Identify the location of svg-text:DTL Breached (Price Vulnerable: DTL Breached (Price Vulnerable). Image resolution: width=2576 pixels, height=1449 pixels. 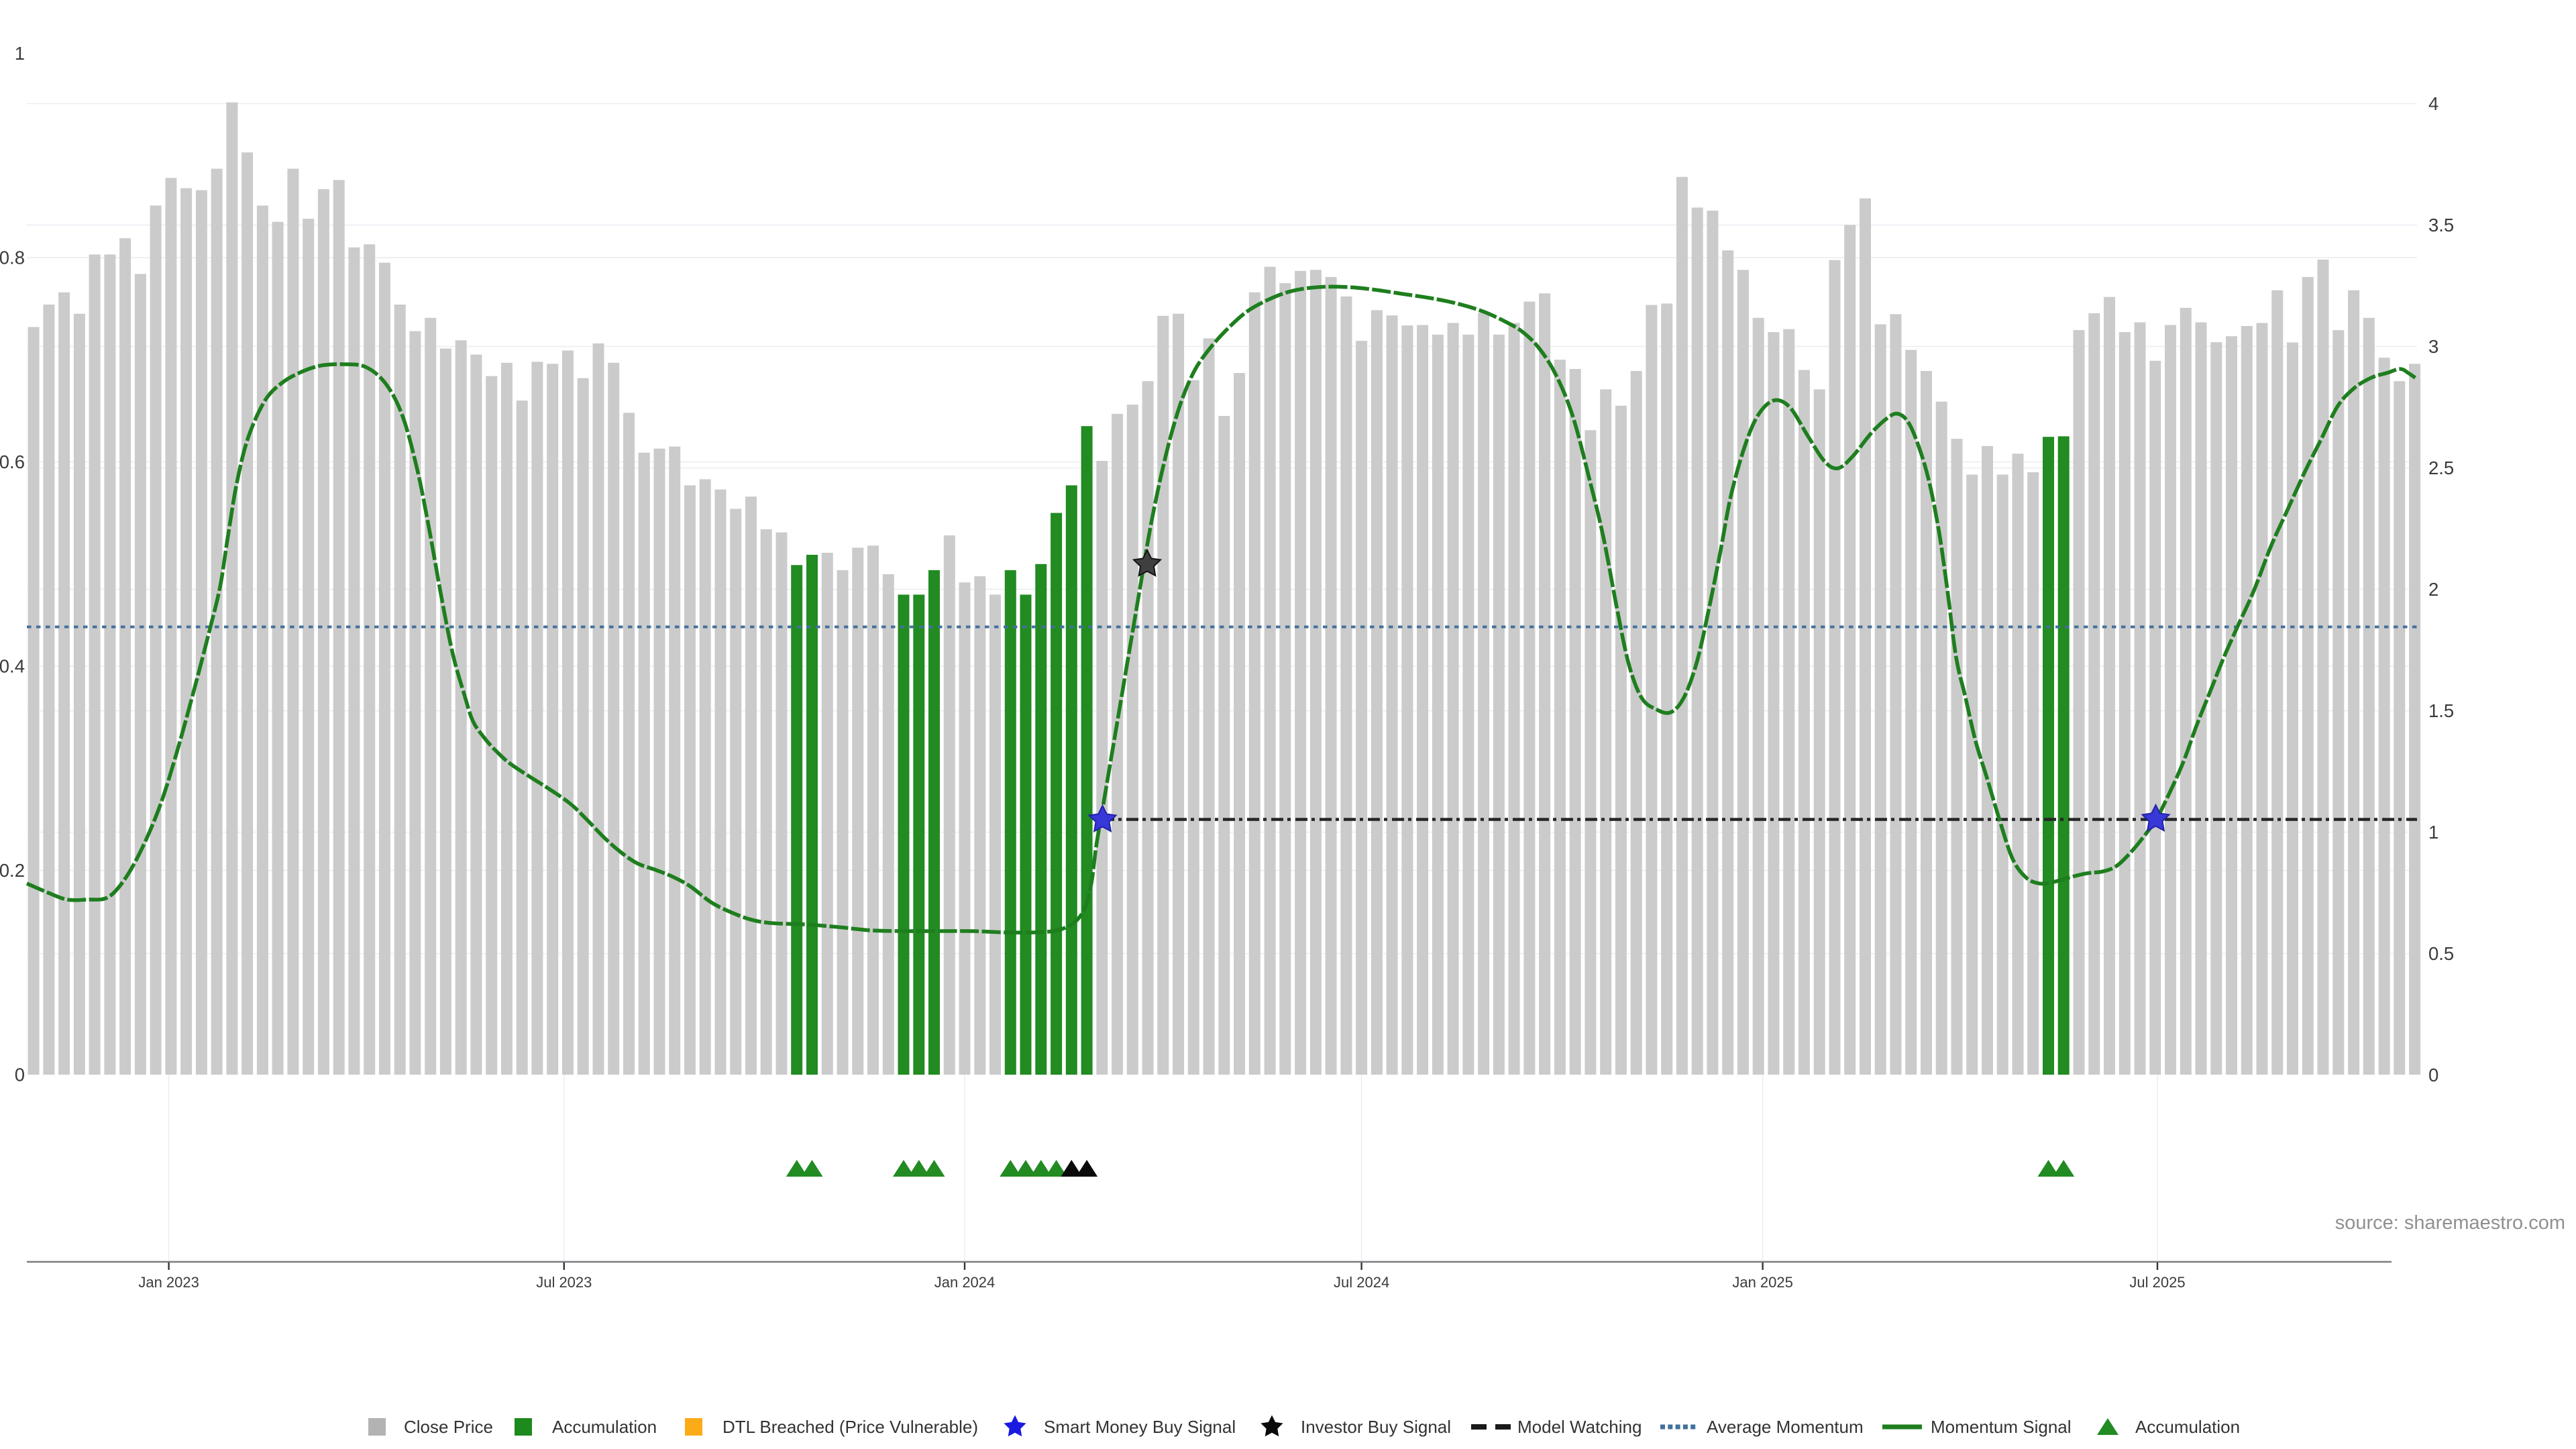
(850, 1427).